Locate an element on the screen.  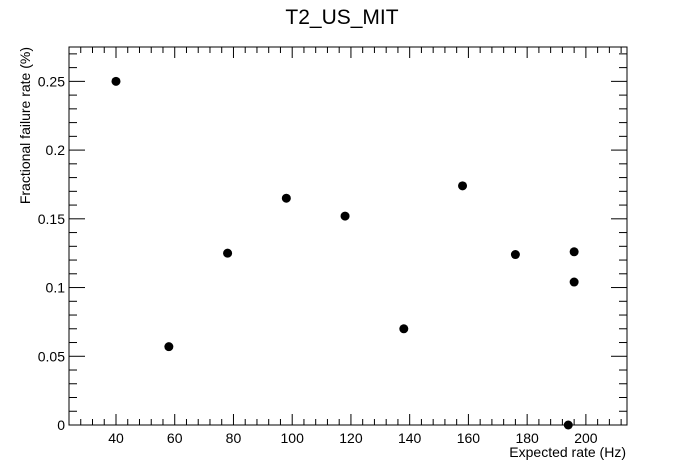
x-axis-title: Expected rate (Hz) is located at coordinates (567, 452).